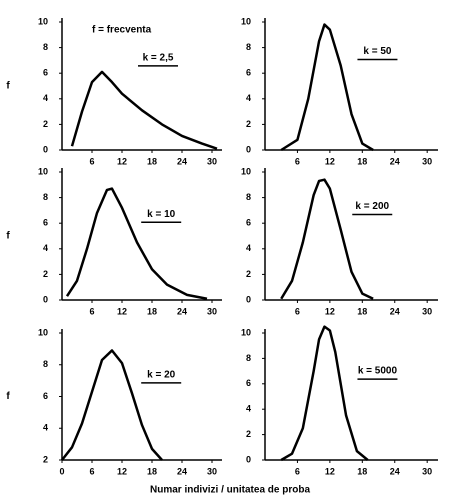  What do you see at coordinates (61, 471) in the screenshot?
I see `x-tick-label: 0` at bounding box center [61, 471].